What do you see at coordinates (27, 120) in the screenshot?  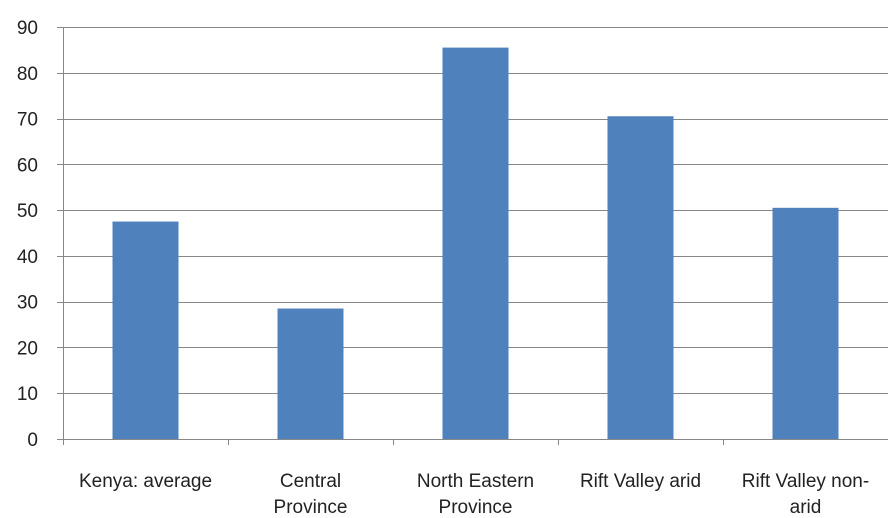 I see `y-tick-label: 70` at bounding box center [27, 120].